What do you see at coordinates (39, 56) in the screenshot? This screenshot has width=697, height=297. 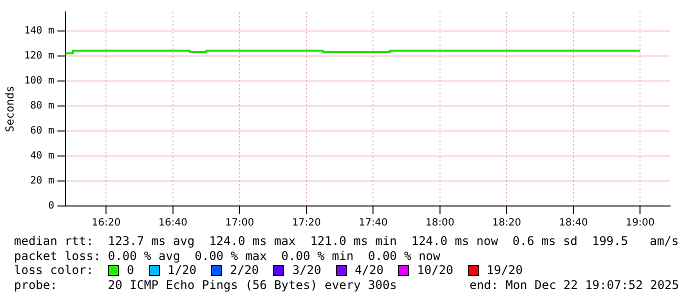 I see `y-tick-label: 120 m` at bounding box center [39, 56].